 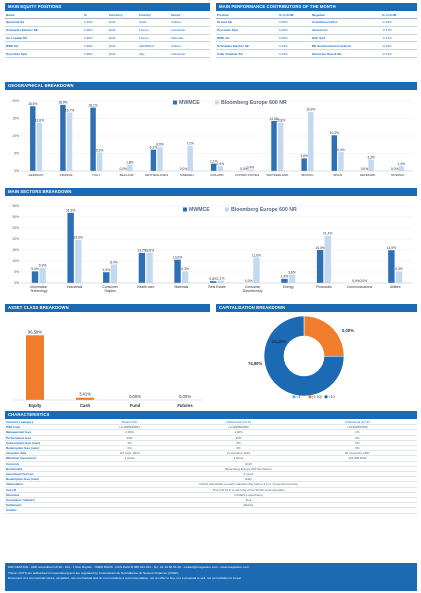 What do you see at coordinates (211, 479) in the screenshot?
I see `table-row: Redemption fees (max) Daily` at bounding box center [211, 479].